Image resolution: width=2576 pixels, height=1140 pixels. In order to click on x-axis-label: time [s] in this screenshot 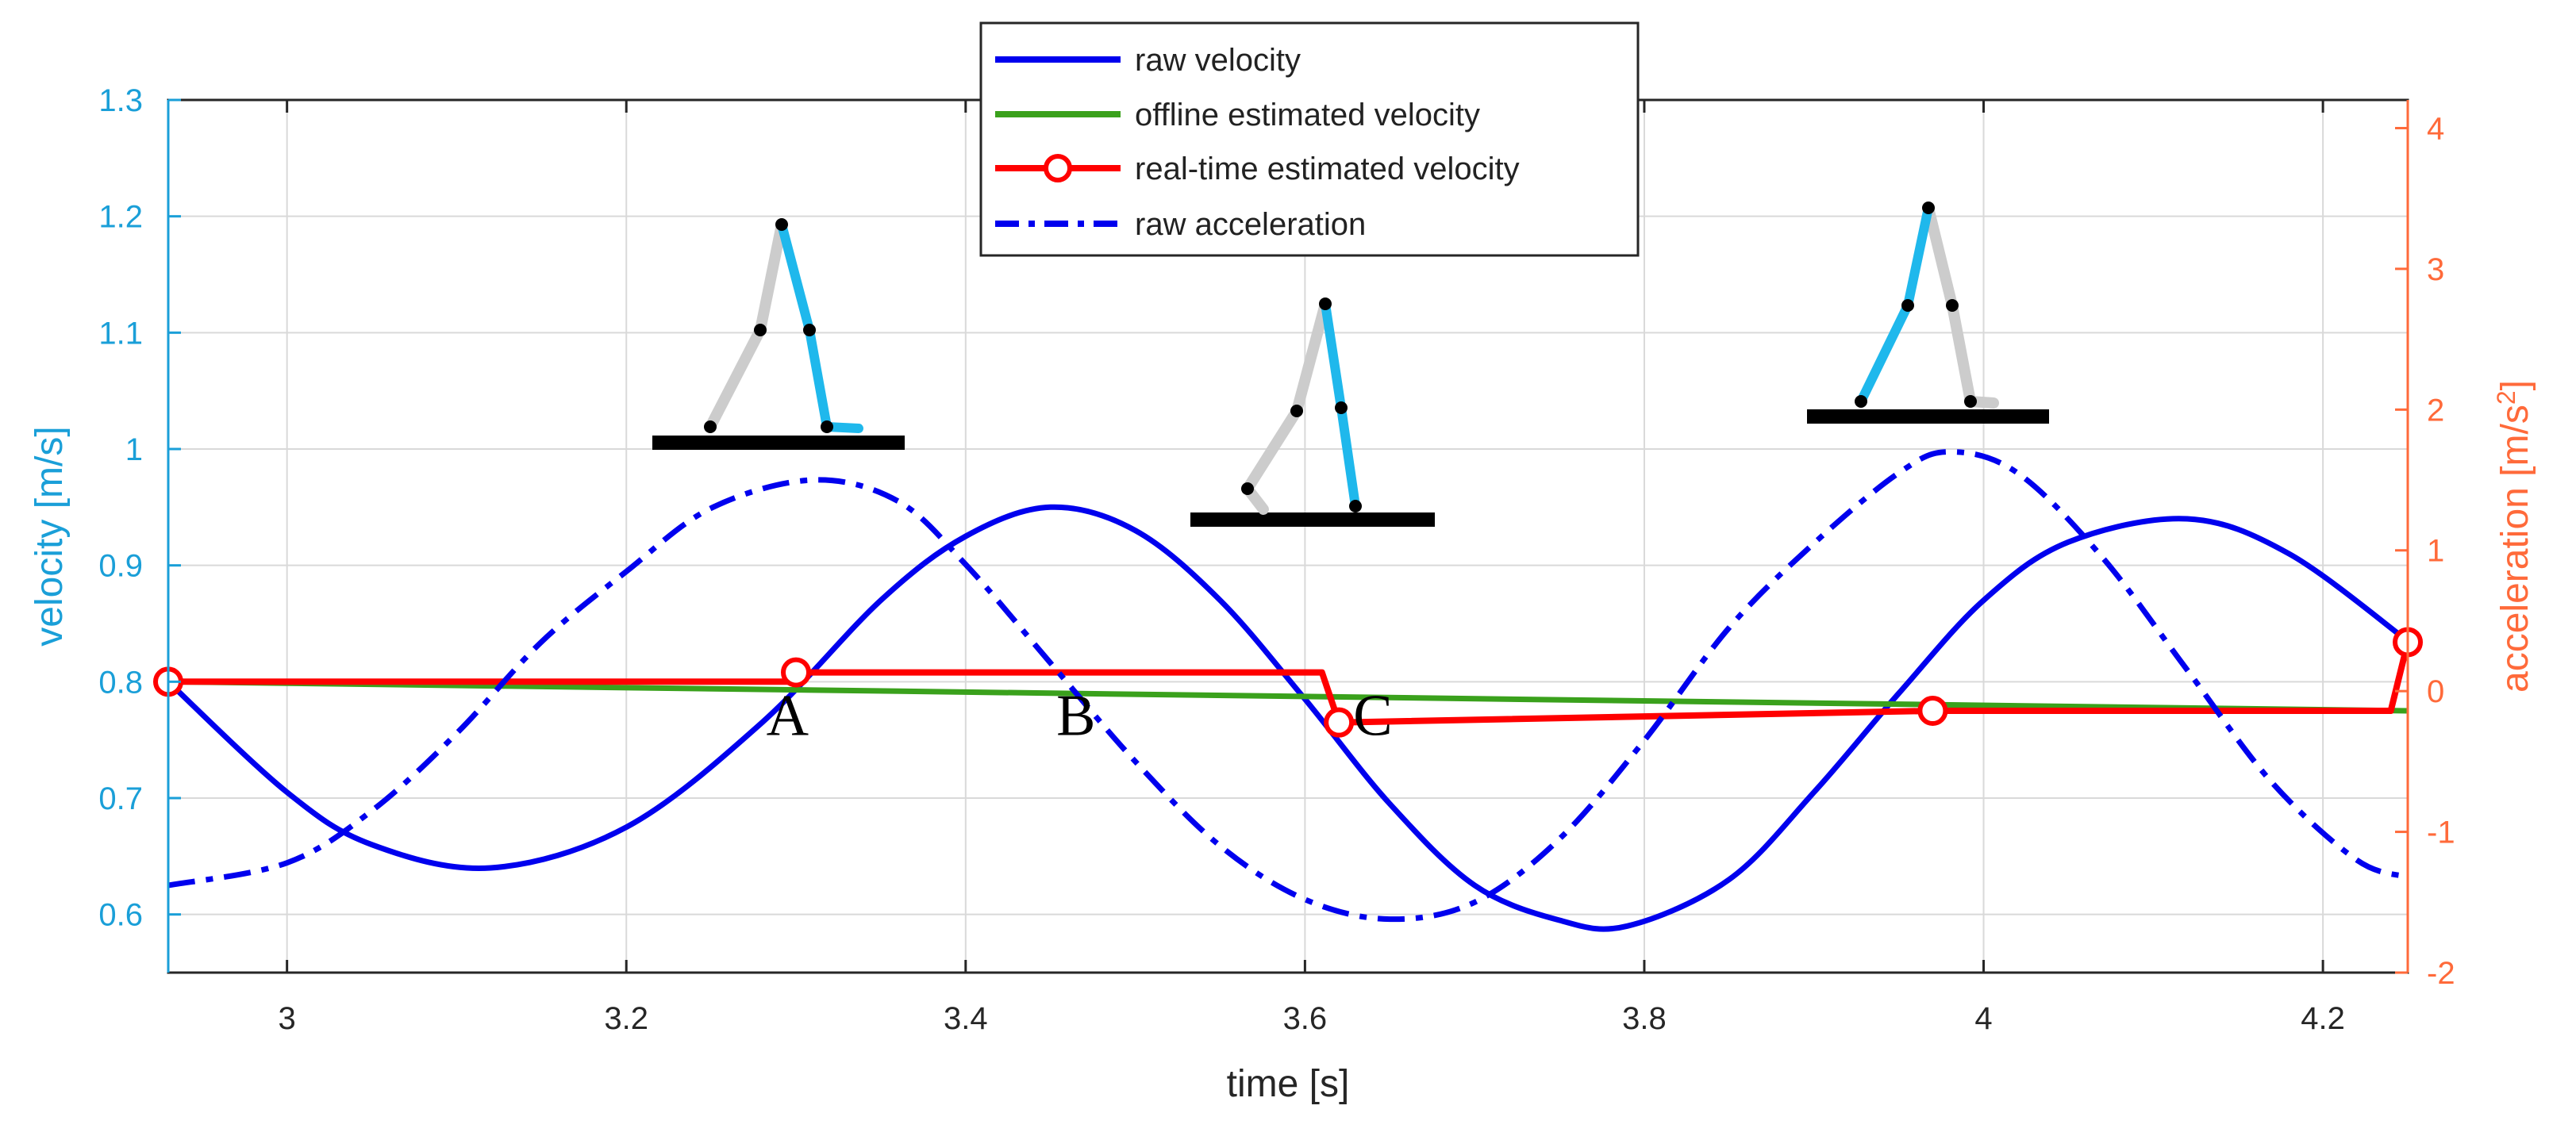, I will do `click(1288, 1084)`.